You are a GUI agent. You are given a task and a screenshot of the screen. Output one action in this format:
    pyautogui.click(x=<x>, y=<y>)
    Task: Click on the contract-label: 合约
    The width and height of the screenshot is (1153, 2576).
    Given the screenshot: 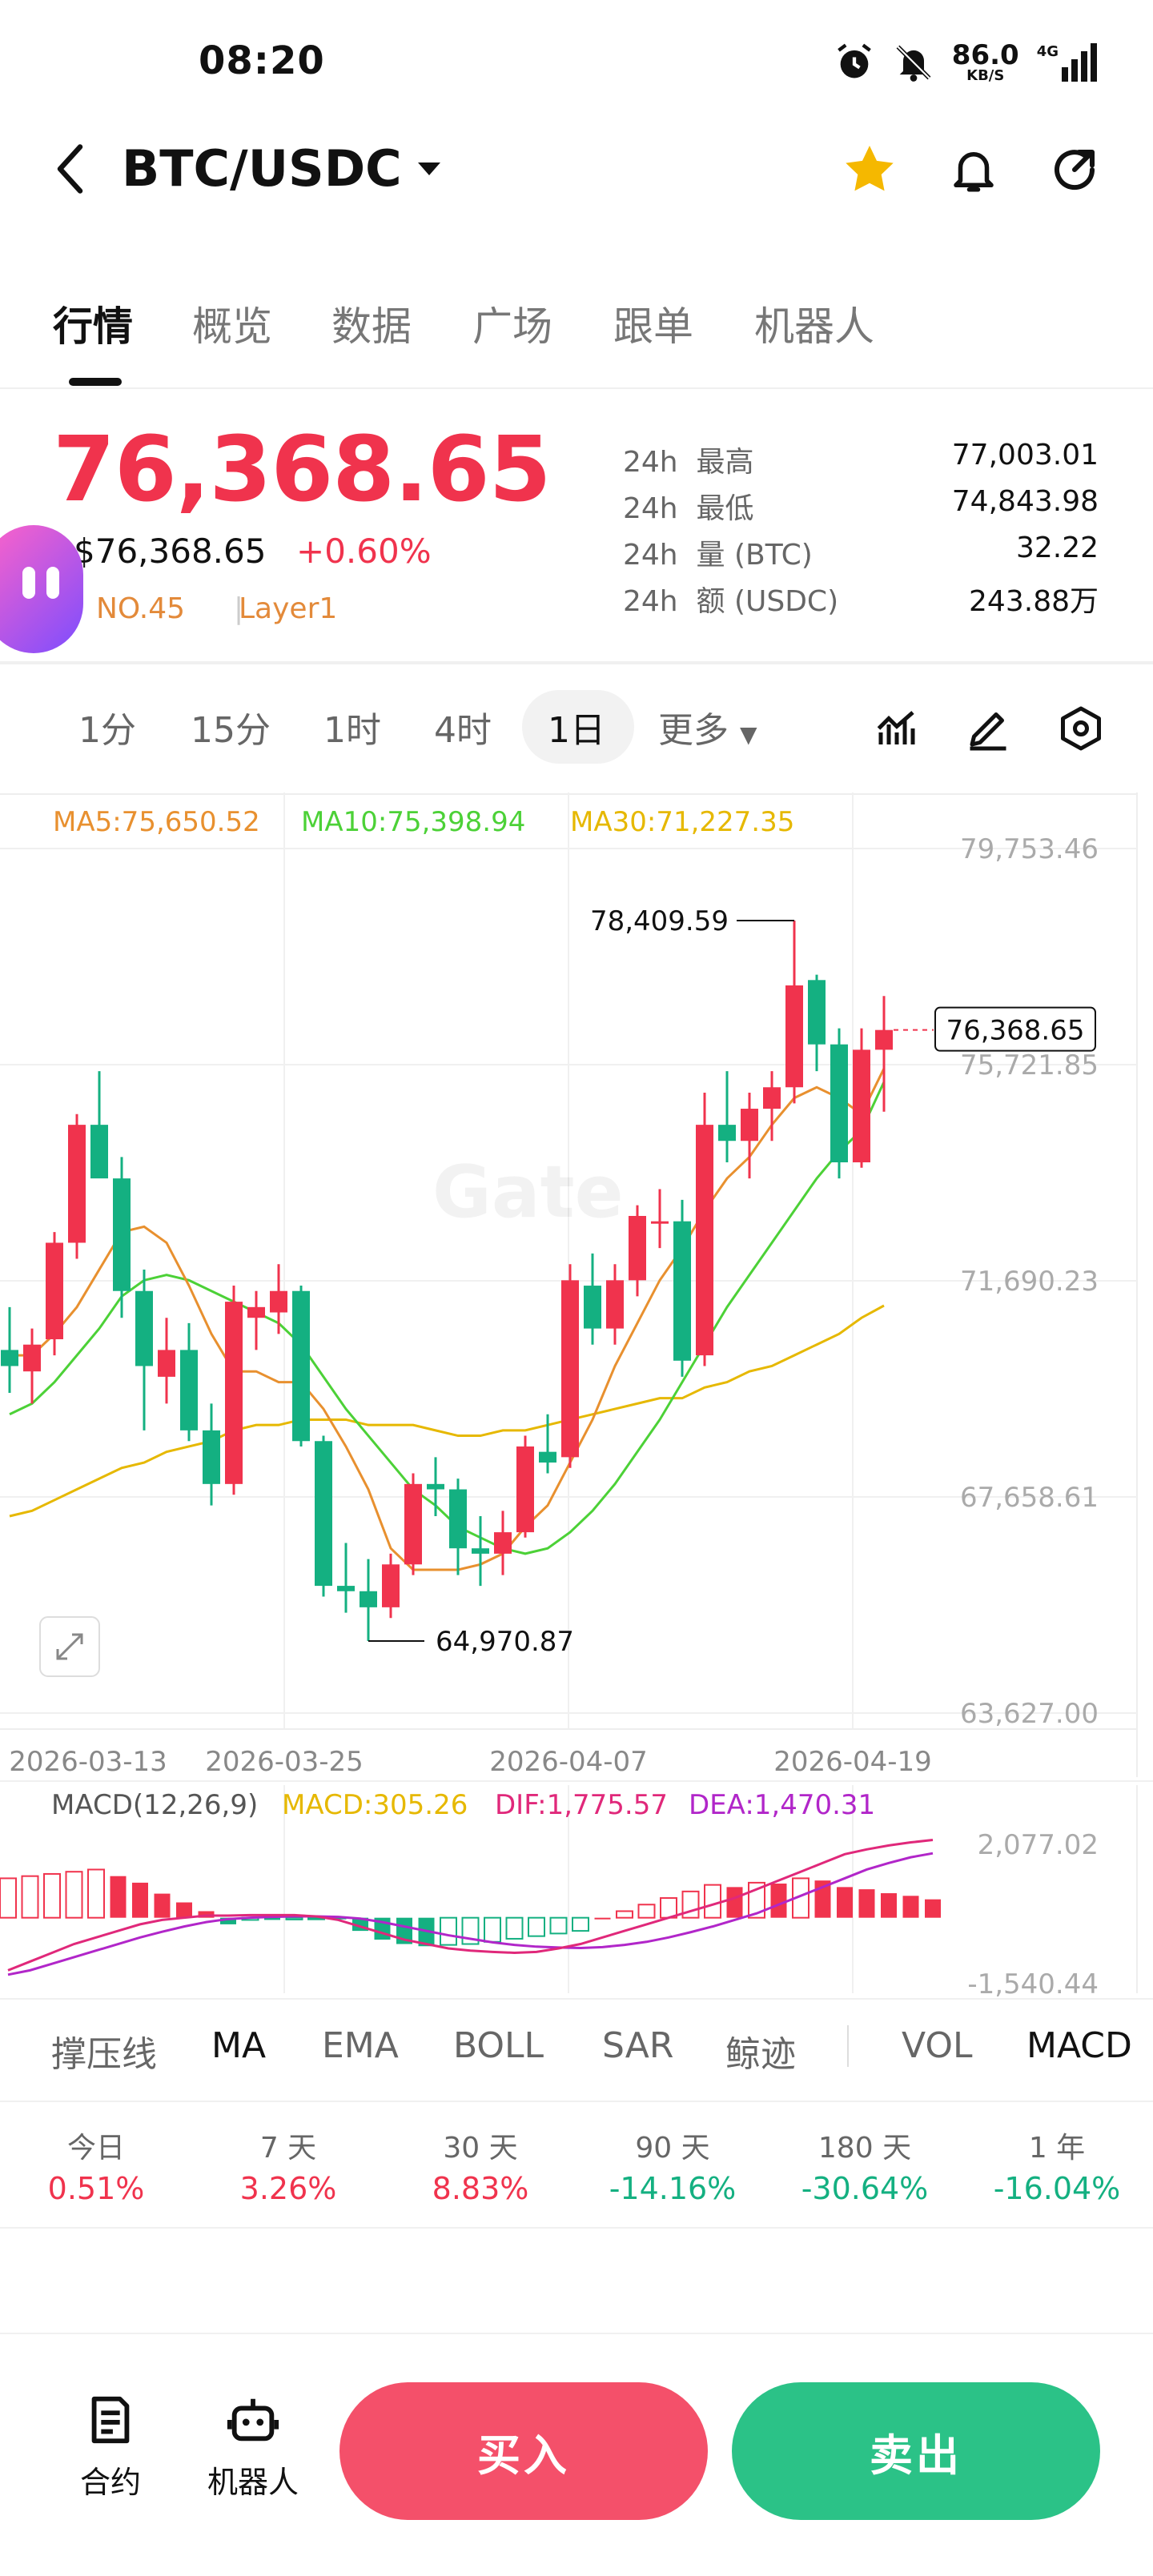 What is the action you would take?
    pyautogui.click(x=110, y=2483)
    